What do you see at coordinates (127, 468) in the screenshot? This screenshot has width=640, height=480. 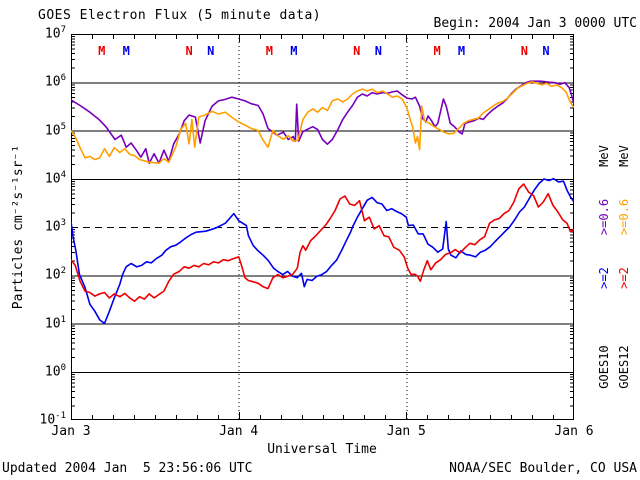 I see `updated-timestamp: Updated 2004 Jan 5 23:56:06 UTC` at bounding box center [127, 468].